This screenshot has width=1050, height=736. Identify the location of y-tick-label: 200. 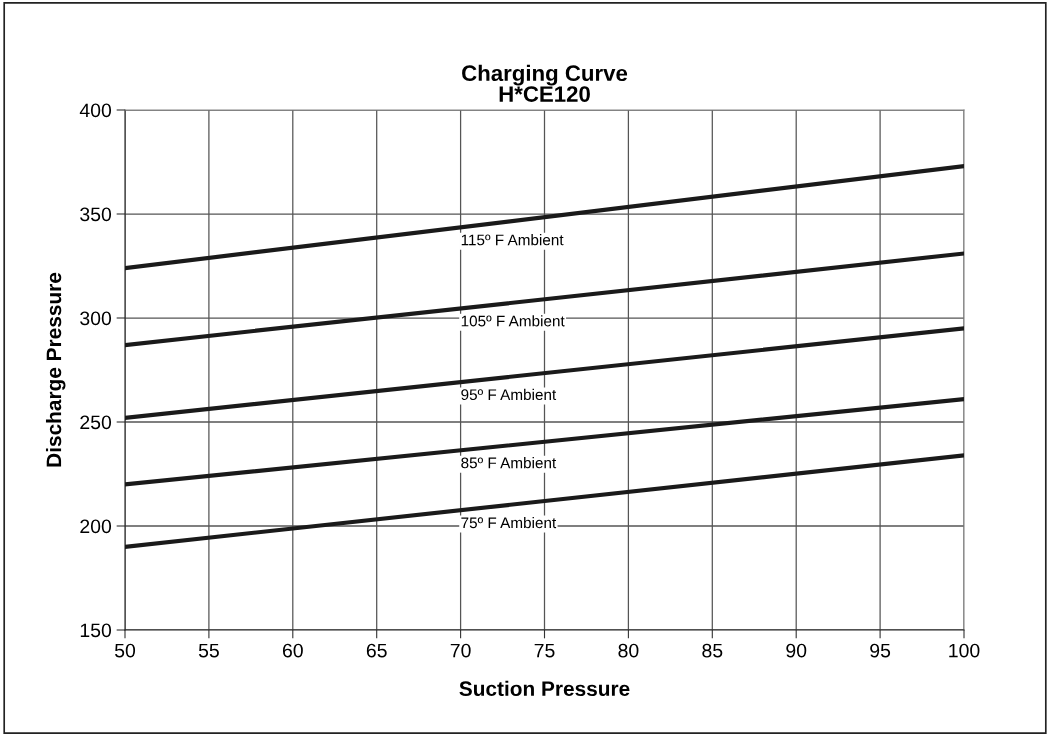
(96, 526).